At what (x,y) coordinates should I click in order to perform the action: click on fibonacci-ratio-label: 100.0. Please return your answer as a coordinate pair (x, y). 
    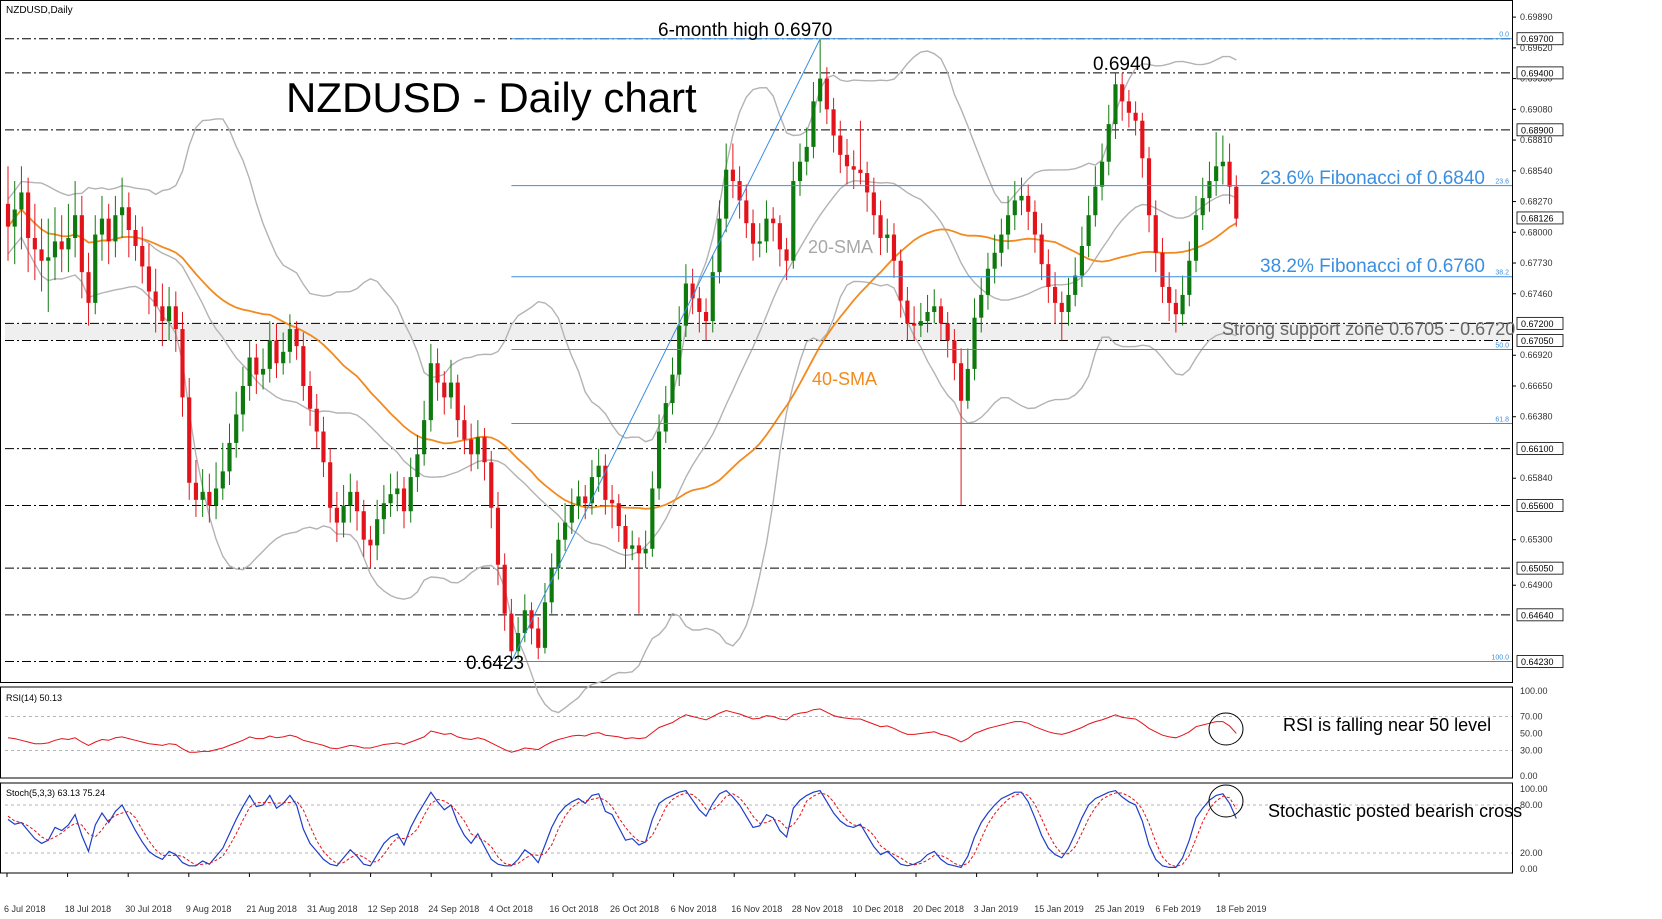
    Looking at the image, I should click on (1500, 658).